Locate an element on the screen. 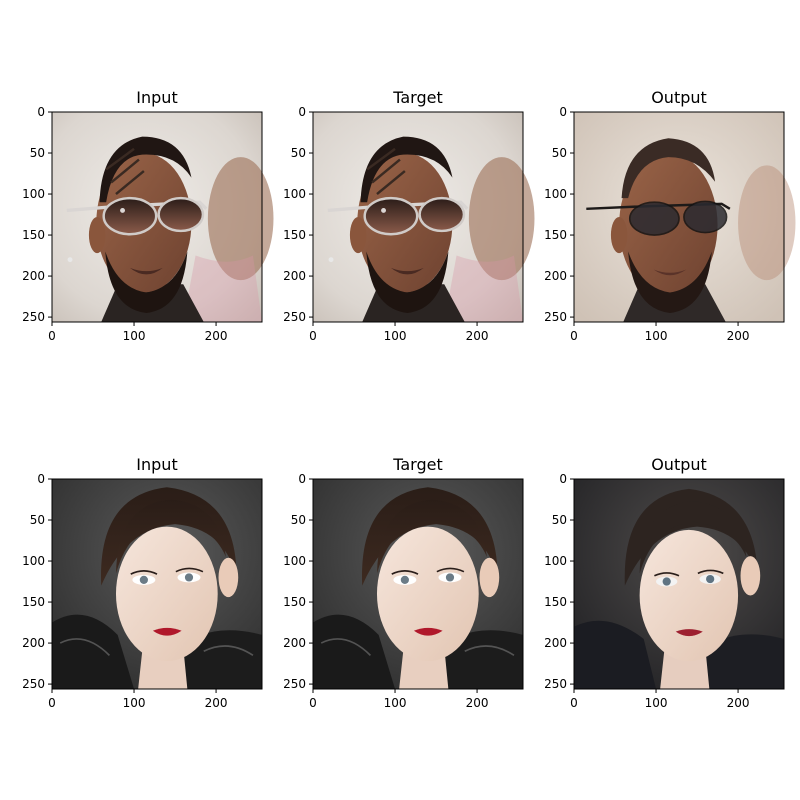 This screenshot has height=800, width=800. panel-row-2-col-1: Input is located at coordinates (157, 572).